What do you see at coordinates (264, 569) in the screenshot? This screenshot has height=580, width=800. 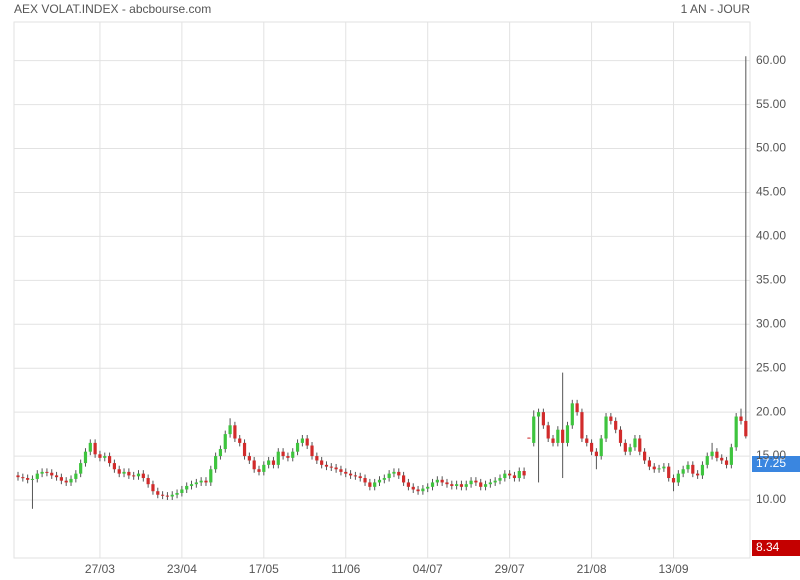 I see `x-tick-label: 17/05` at bounding box center [264, 569].